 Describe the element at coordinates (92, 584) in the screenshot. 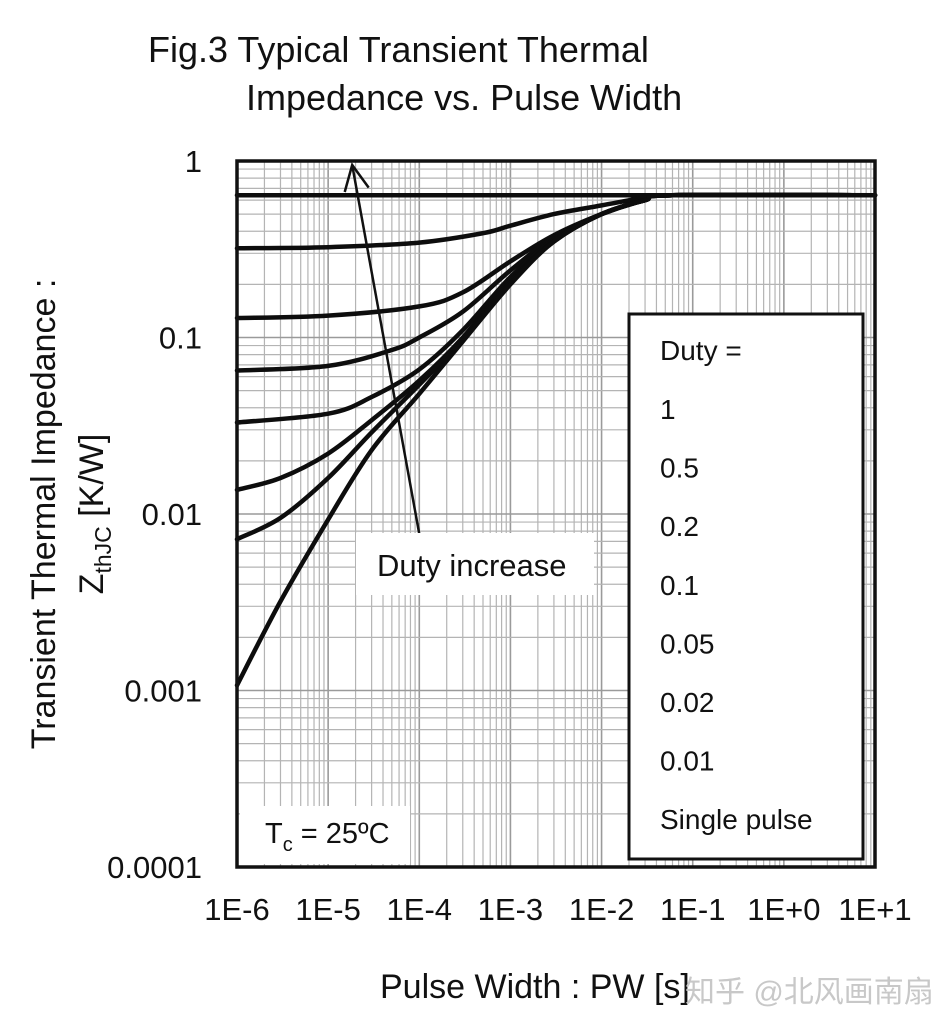

I see `z-symbol: Z` at that location.